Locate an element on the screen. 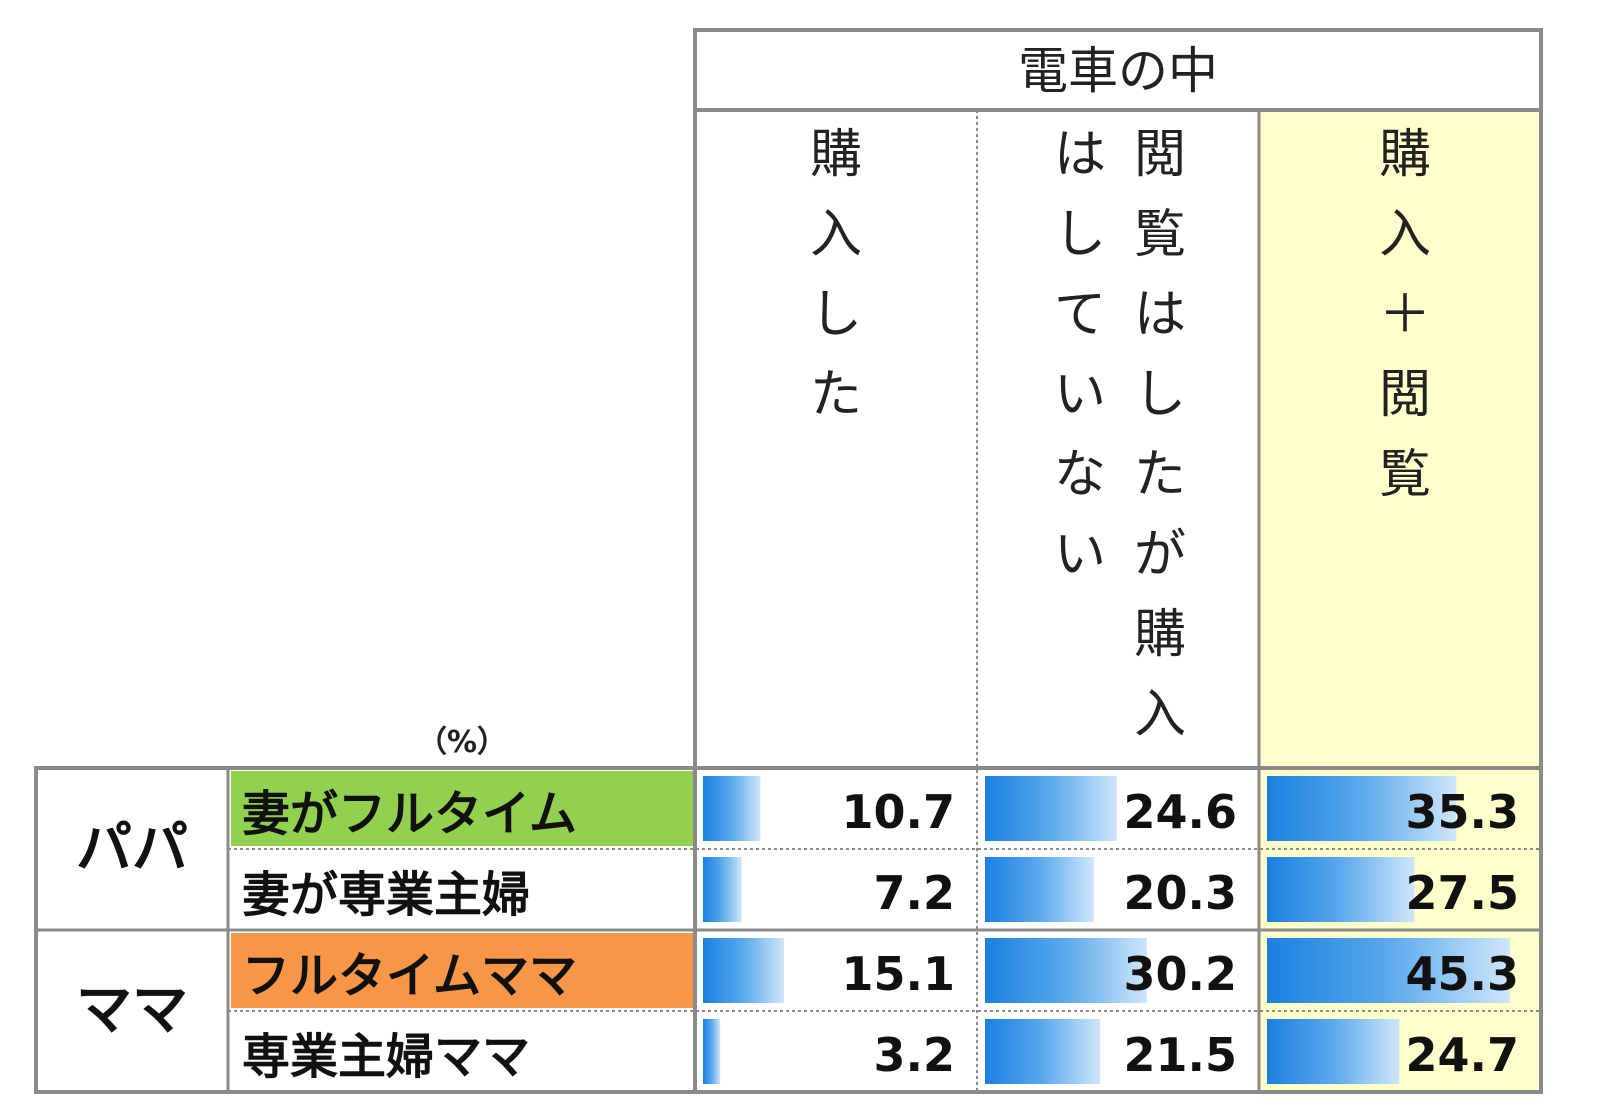 The image size is (1600, 1112). data-value: 20.3 is located at coordinates (1181, 893).